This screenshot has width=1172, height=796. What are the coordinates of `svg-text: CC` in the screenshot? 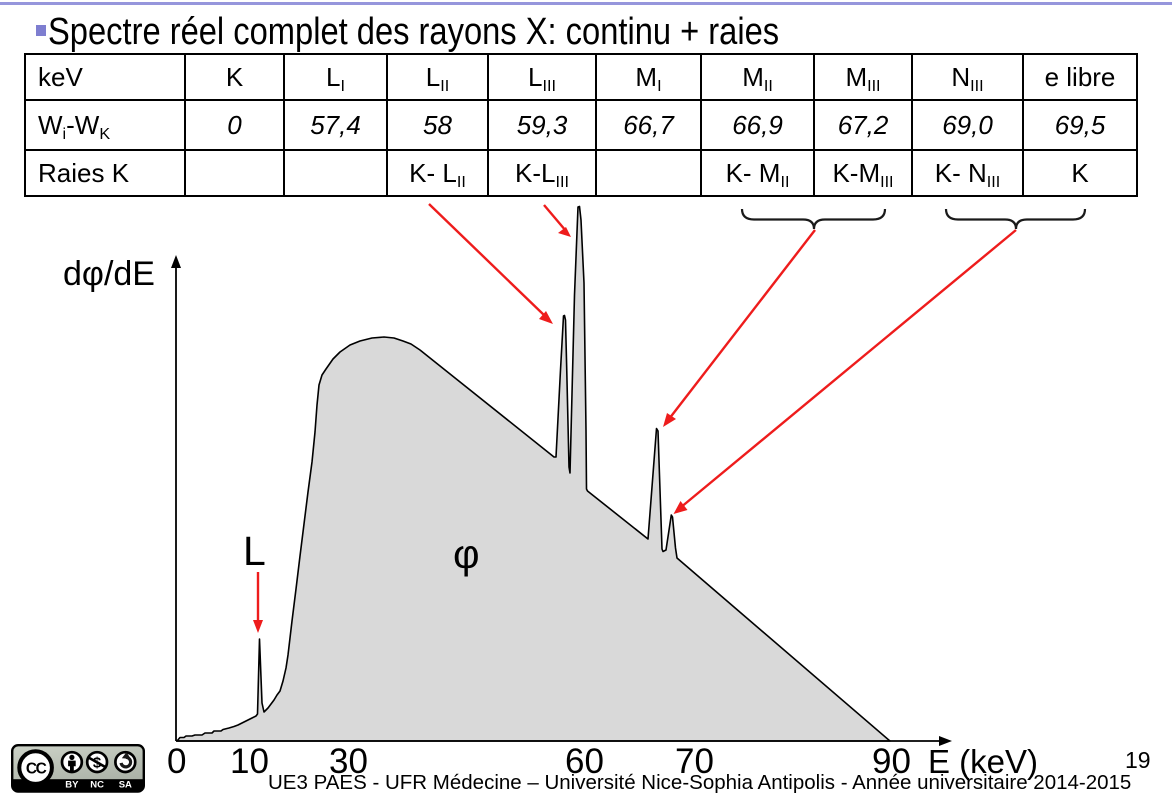 It's located at (36, 768).